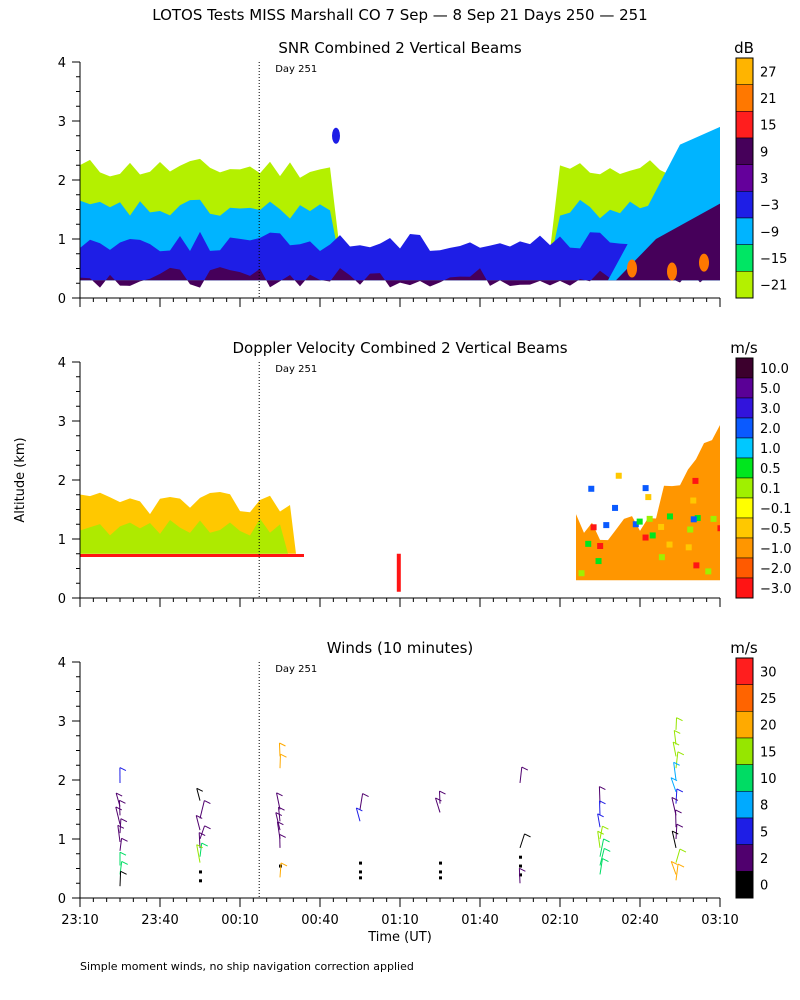 This screenshot has height=1000, width=800. What do you see at coordinates (639, 920) in the screenshot?
I see `x-tick-label: 02:40` at bounding box center [639, 920].